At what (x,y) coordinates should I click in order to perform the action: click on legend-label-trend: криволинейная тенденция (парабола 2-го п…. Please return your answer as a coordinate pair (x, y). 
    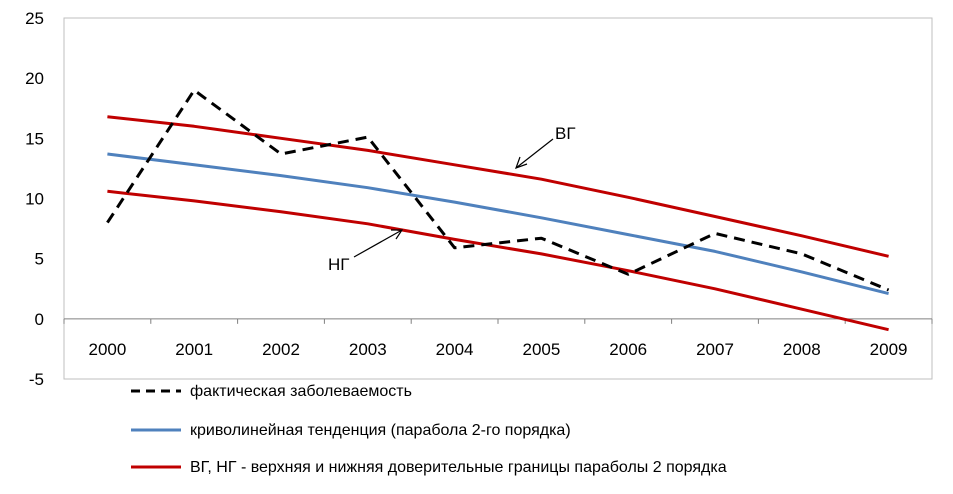
    Looking at the image, I should click on (380, 430).